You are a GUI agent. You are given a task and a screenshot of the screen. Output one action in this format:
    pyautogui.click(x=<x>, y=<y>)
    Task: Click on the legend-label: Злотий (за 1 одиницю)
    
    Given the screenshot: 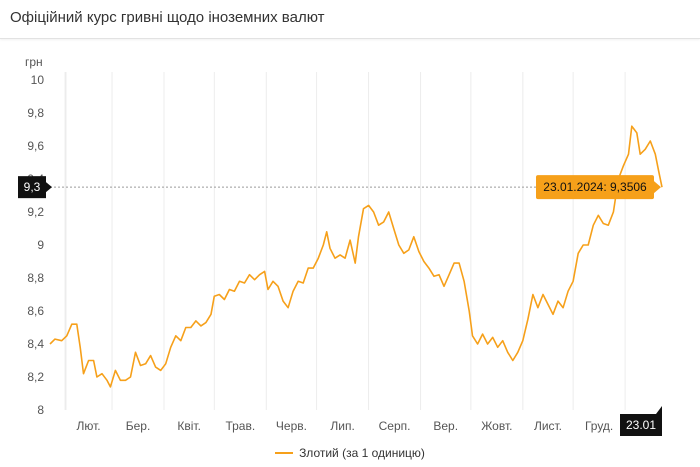 What is the action you would take?
    pyautogui.click(x=362, y=453)
    